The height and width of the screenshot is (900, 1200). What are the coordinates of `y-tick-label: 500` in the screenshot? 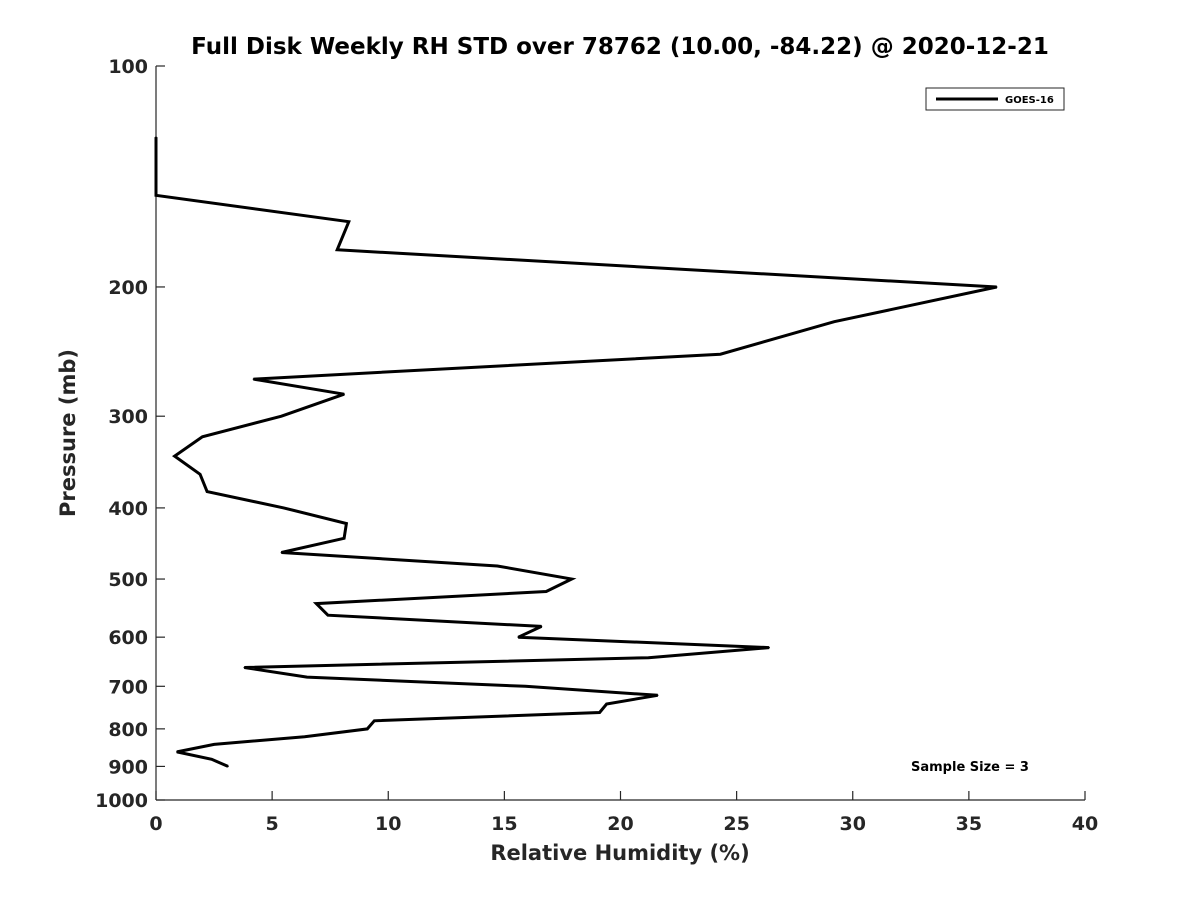 It's located at (128, 580).